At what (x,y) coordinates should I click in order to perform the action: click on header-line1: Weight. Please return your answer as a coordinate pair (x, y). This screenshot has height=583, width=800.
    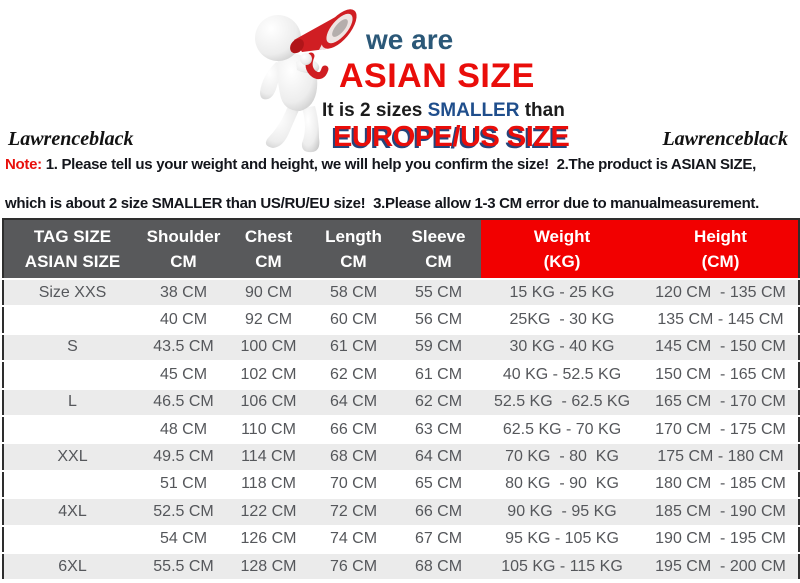
    Looking at the image, I should click on (562, 236).